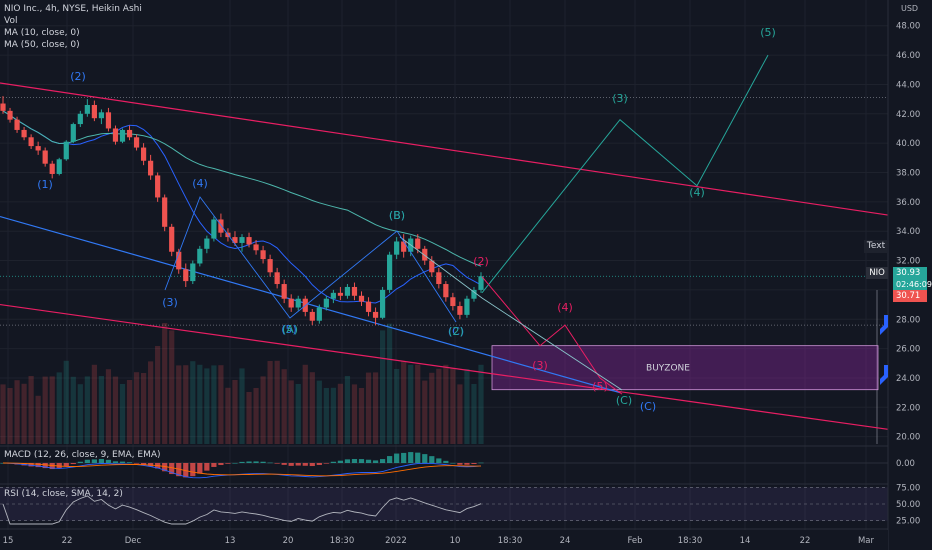 The width and height of the screenshot is (932, 550). What do you see at coordinates (908, 488) in the screenshot?
I see `rsi-tick: 75.00` at bounding box center [908, 488].